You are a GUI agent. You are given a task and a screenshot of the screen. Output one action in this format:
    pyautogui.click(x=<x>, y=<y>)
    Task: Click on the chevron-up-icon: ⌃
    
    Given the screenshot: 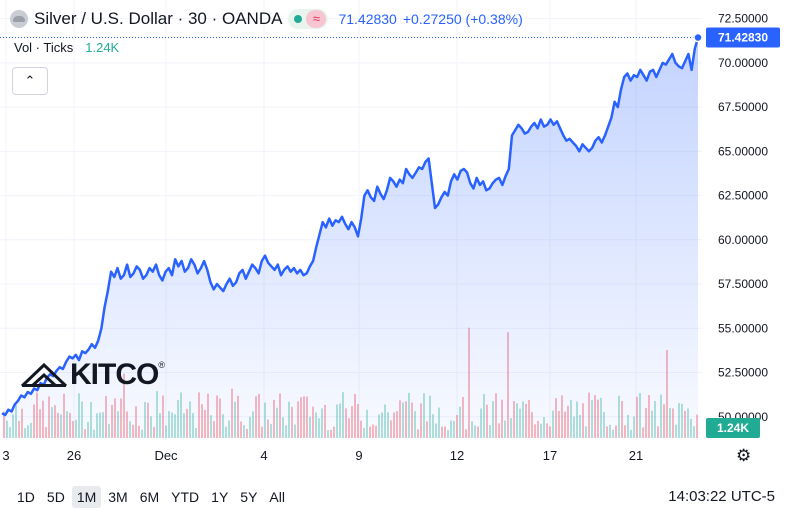 What is the action you would take?
    pyautogui.click(x=30, y=80)
    